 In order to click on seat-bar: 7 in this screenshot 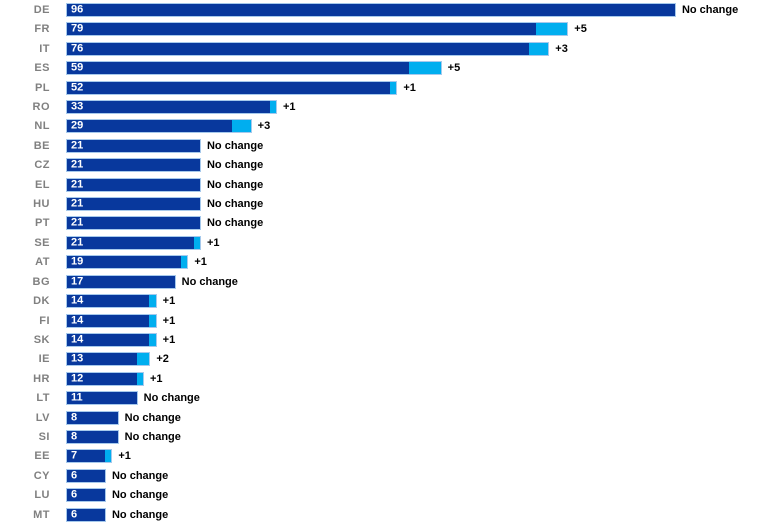, I will do `click(89, 456)`.